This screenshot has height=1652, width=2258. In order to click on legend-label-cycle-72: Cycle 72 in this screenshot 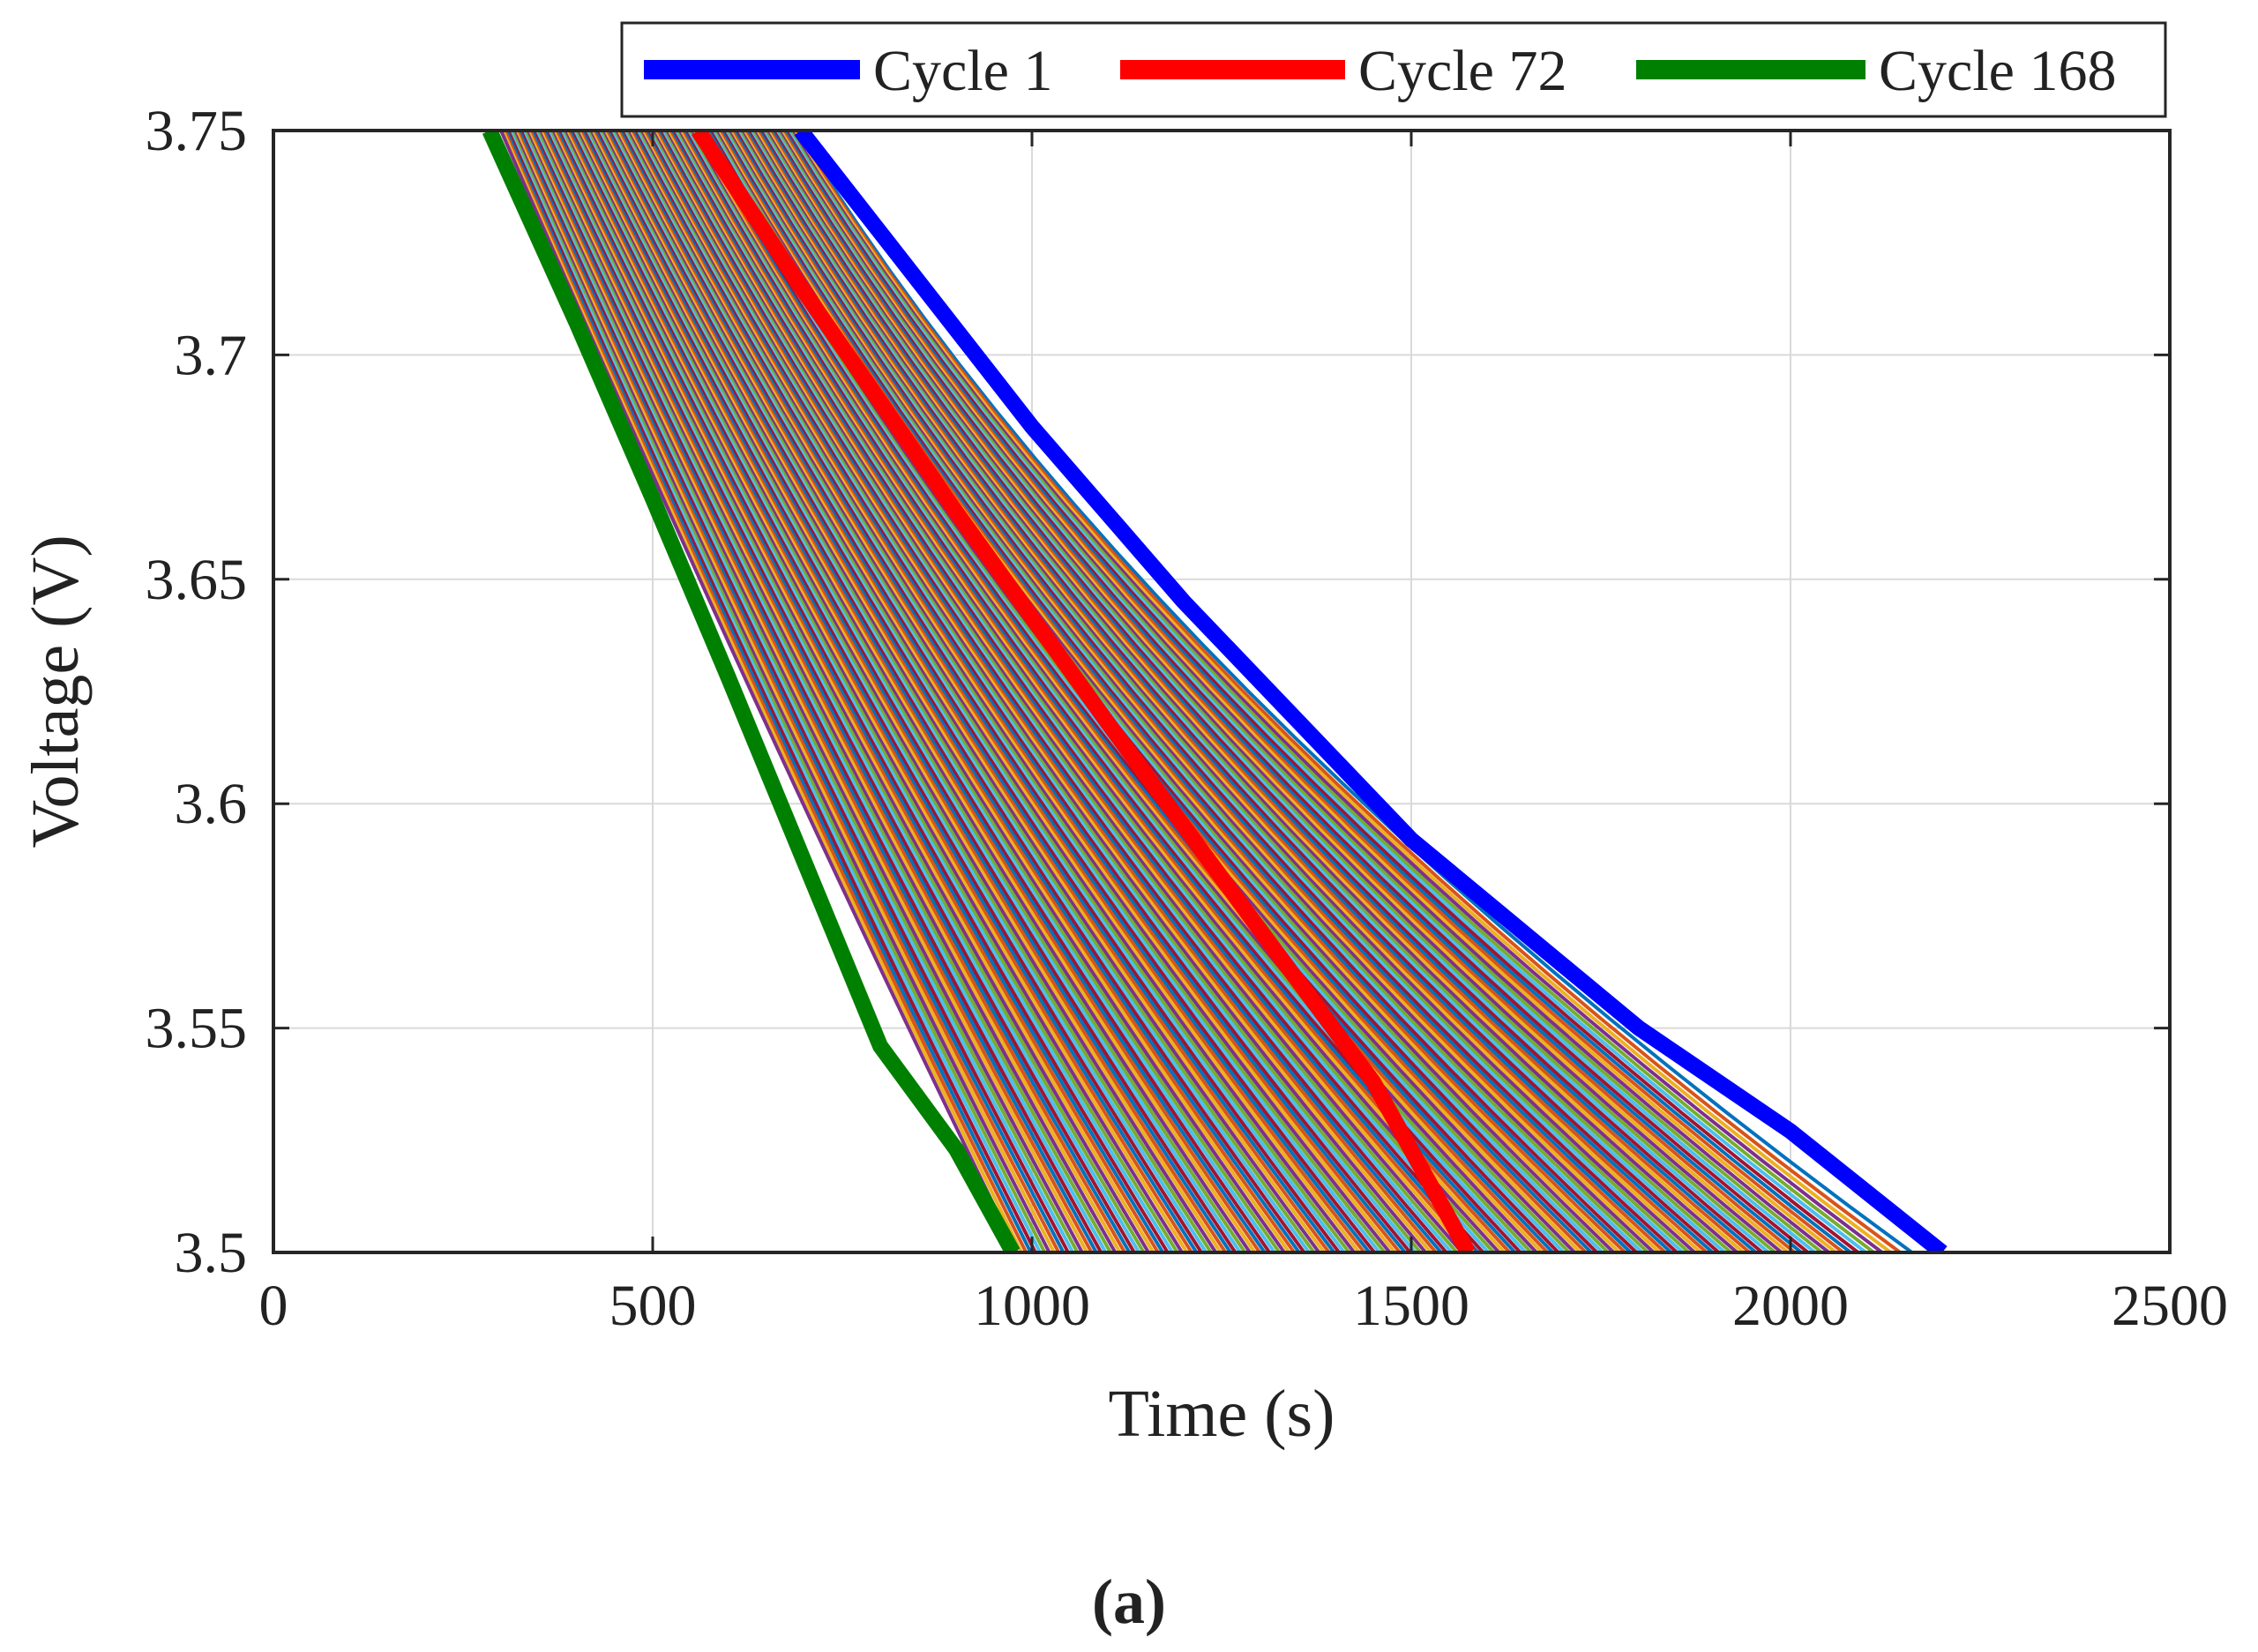, I will do `click(1462, 71)`.